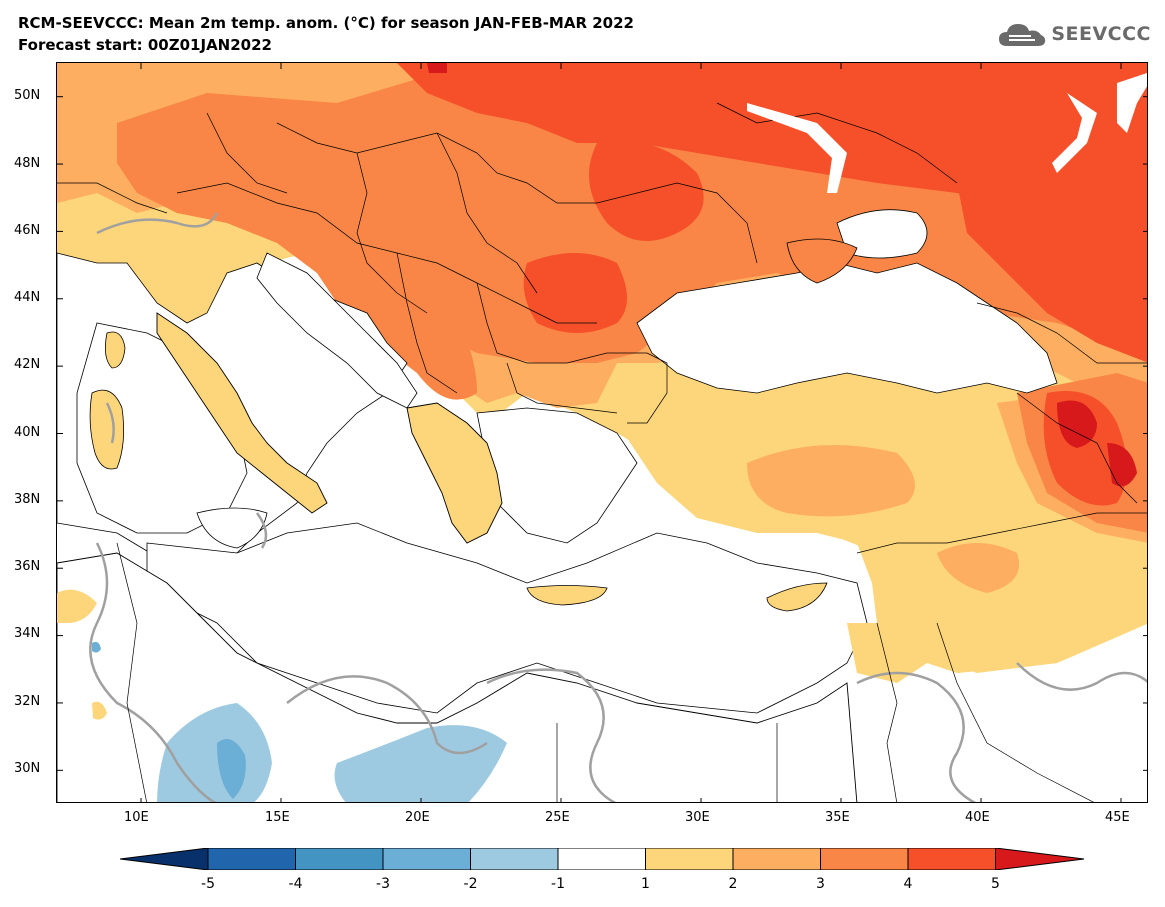 This screenshot has width=1165, height=907. What do you see at coordinates (1122, 465) in the screenshot?
I see `hotspot-gt-5-b` at bounding box center [1122, 465].